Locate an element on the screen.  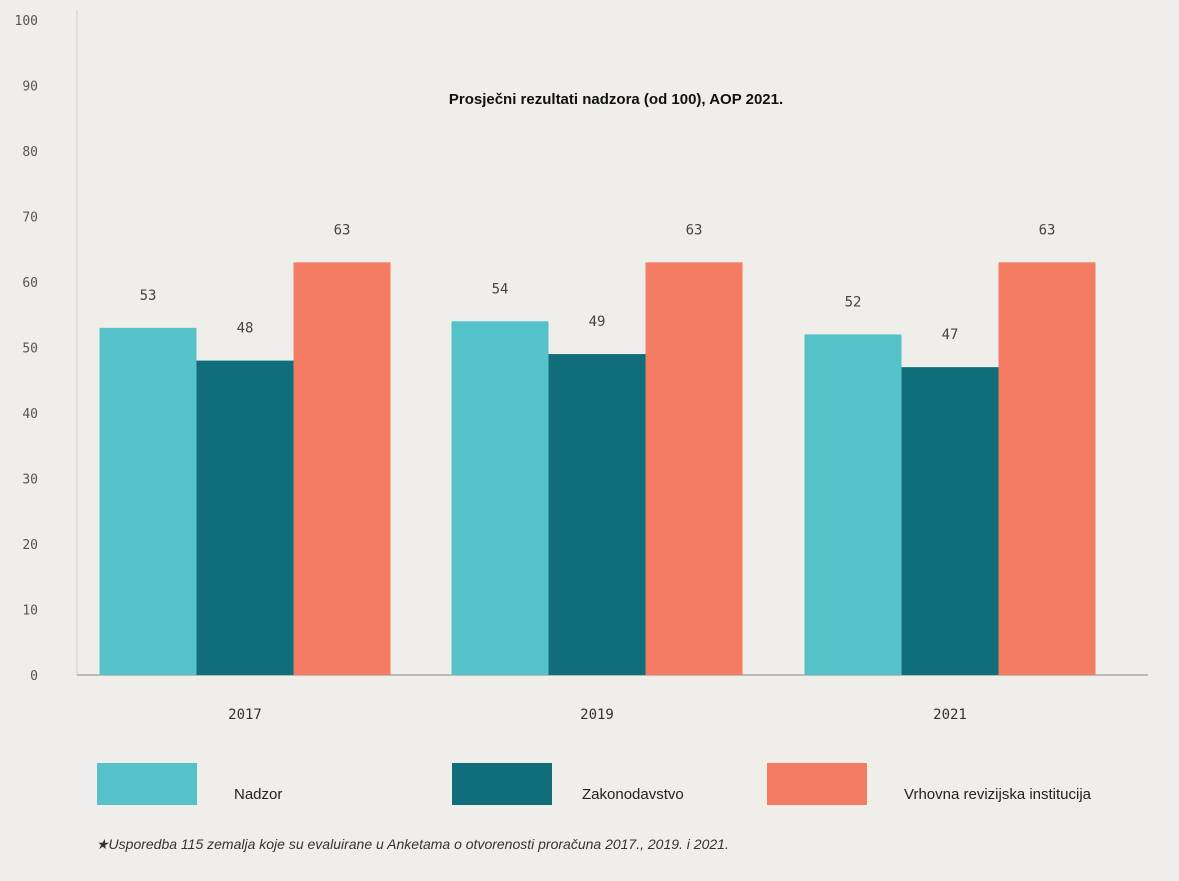
y-tick-label: 100 is located at coordinates (26, 21).